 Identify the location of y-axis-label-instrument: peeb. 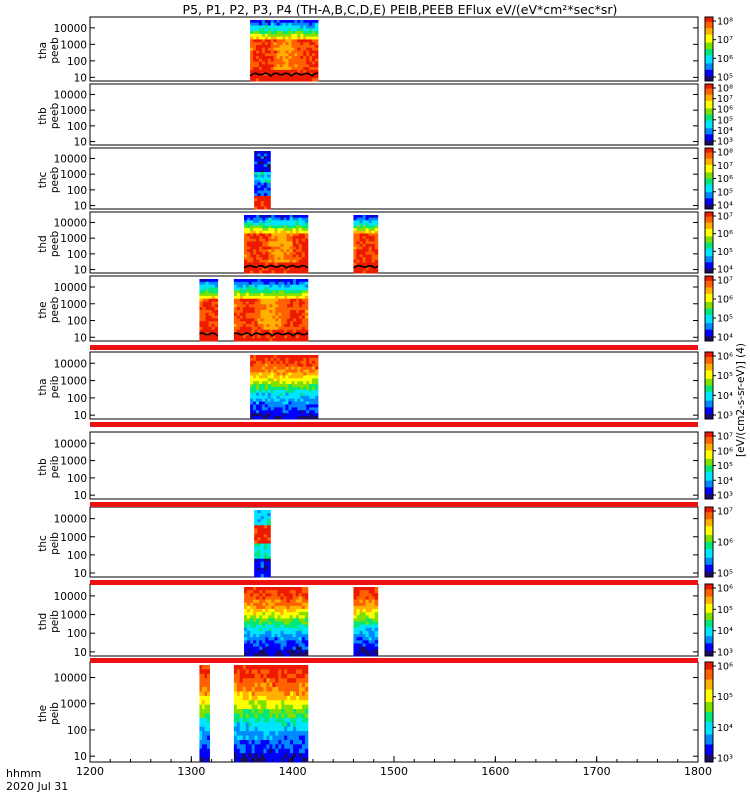
(55, 180).